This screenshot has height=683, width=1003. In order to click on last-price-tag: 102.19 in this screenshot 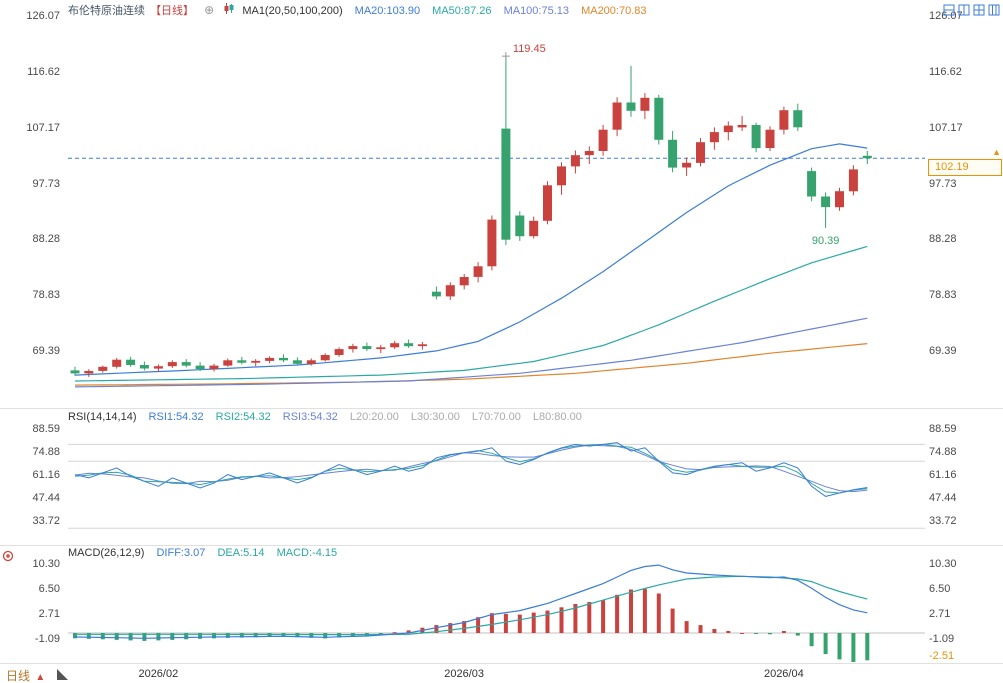, I will do `click(965, 167)`.